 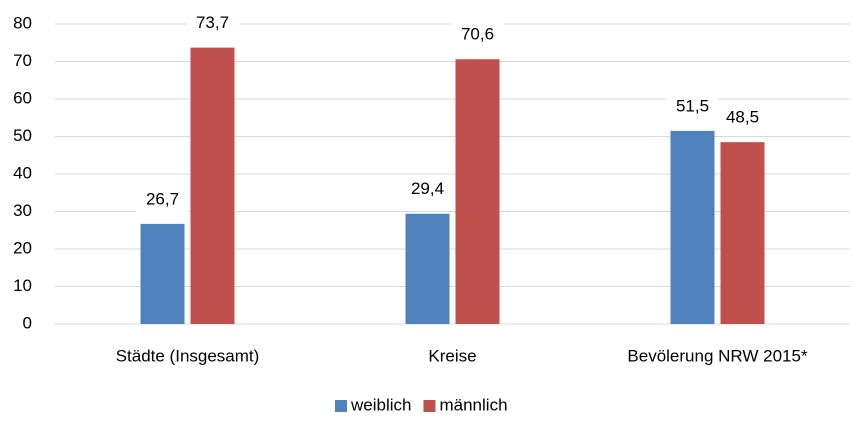 What do you see at coordinates (473, 404) in the screenshot?
I see `legend-label: männlich` at bounding box center [473, 404].